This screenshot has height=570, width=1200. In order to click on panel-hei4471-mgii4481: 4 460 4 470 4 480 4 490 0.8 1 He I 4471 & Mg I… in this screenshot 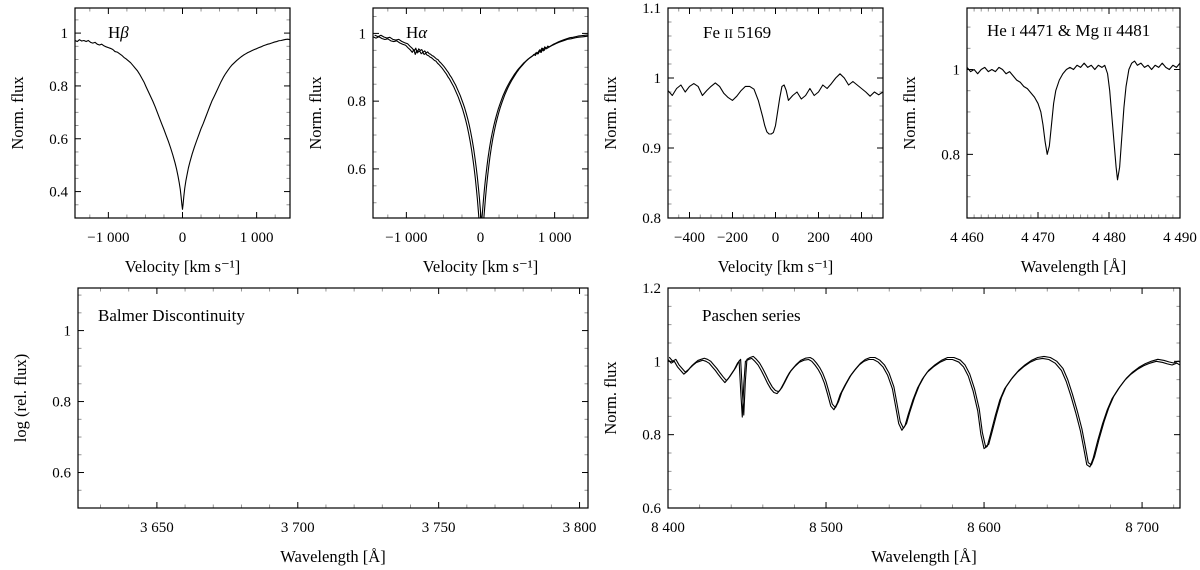, I will do `click(1048, 141)`.